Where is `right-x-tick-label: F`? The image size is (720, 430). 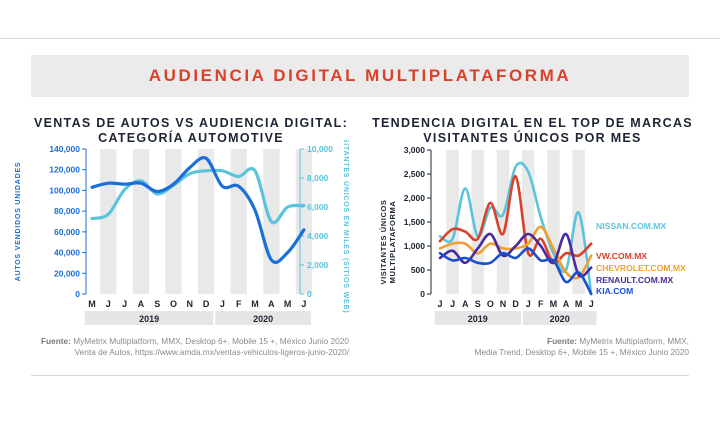 right-x-tick-label: F is located at coordinates (541, 304).